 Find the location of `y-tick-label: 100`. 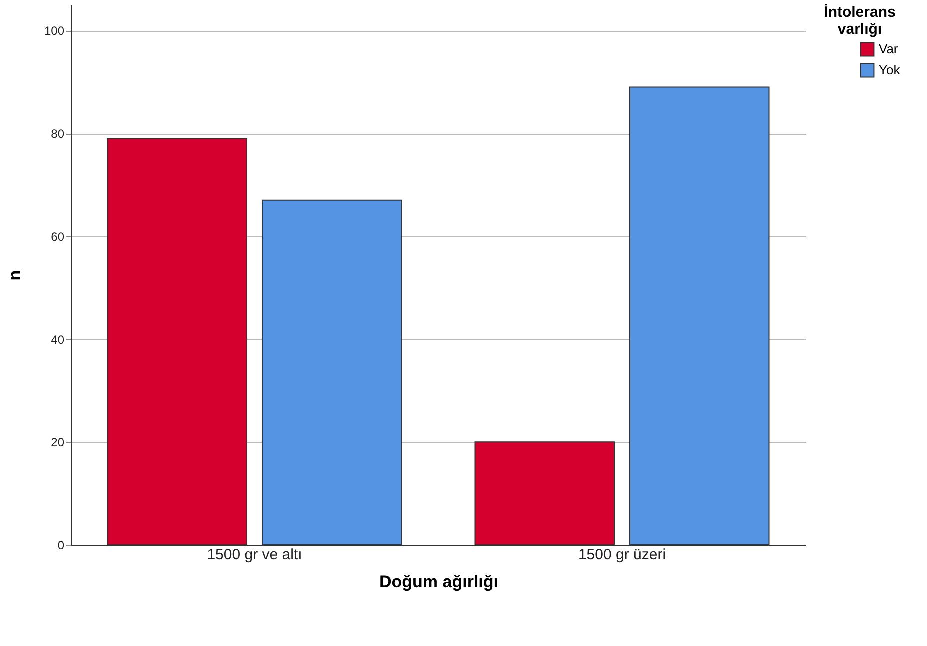

y-tick-label: 100 is located at coordinates (54, 31).